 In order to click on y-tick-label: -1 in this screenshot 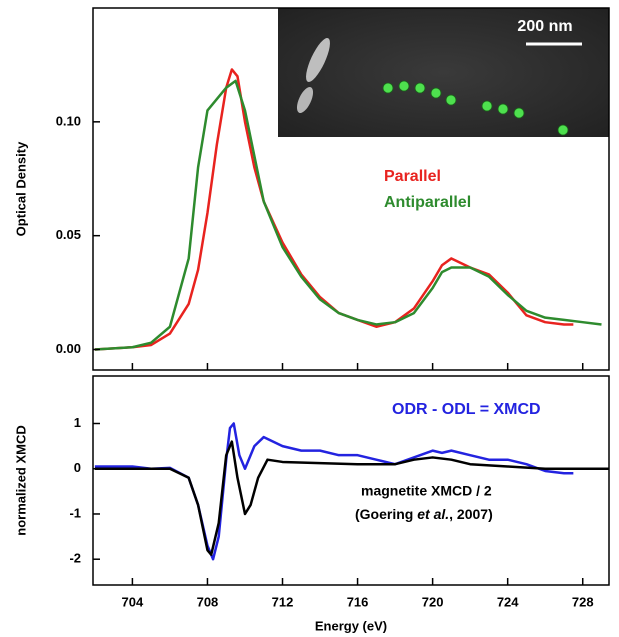, I will do `click(75, 512)`.